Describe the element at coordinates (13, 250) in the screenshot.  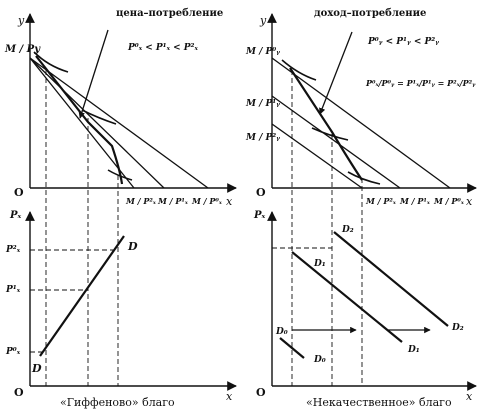
I see `price-tick-p2: P²ₓ` at that location.